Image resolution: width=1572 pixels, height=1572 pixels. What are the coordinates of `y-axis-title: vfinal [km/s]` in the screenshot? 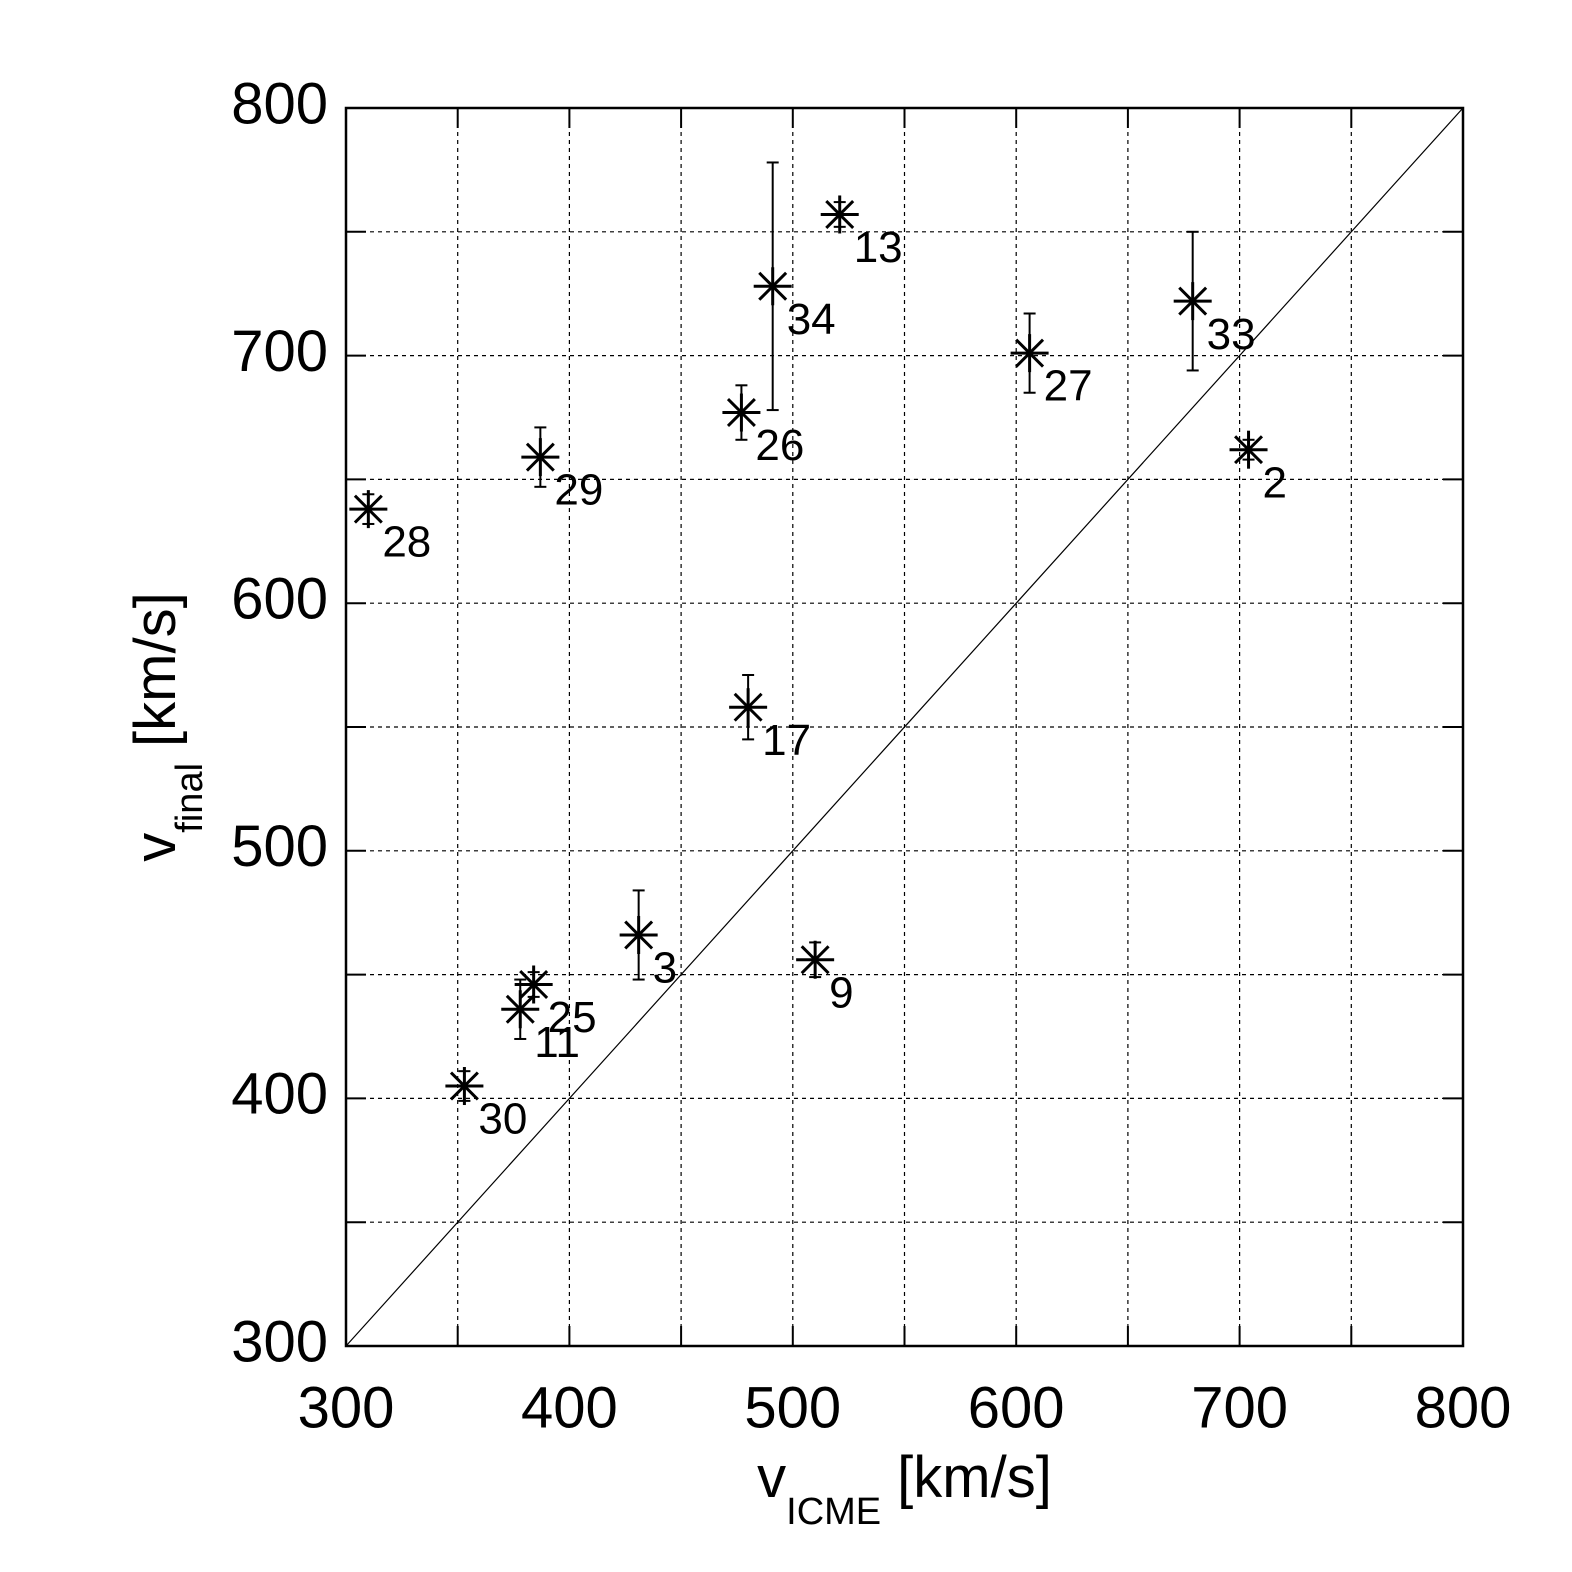 It's located at (167, 726).